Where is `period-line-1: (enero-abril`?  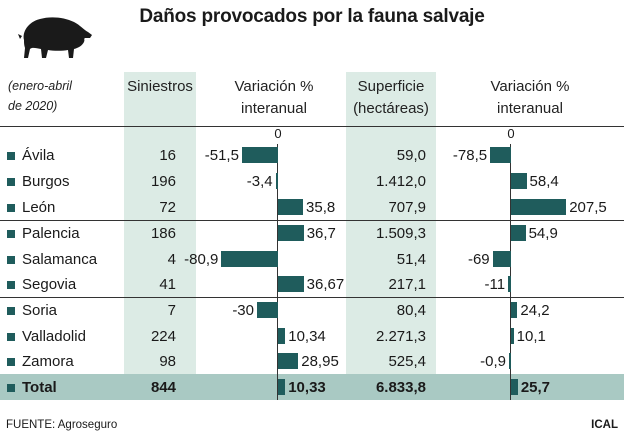 period-line-1: (enero-abril is located at coordinates (40, 86).